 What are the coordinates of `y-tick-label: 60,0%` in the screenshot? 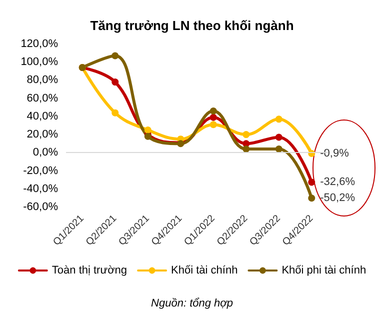 It's located at (42, 98).